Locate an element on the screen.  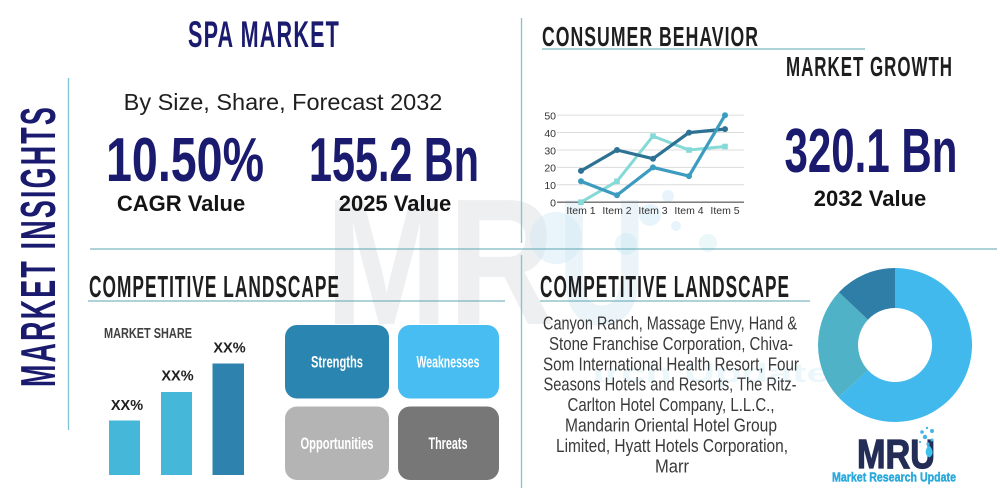
svg-text:Canyon Ranch, Massage Envy, Ha: Canyon Ranch, Massage Envy, Hand & is located at coordinates (670, 323).